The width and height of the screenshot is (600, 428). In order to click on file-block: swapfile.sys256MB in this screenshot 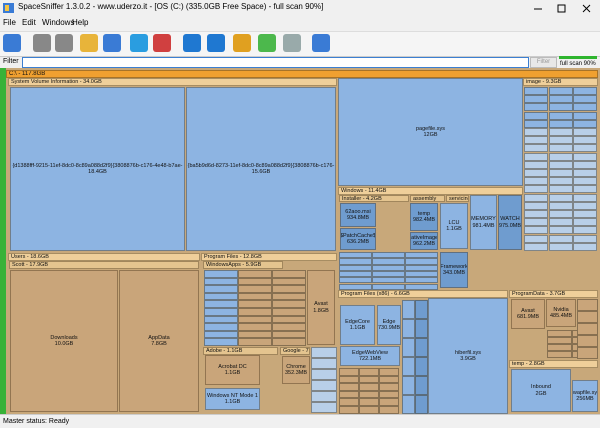, I will do `click(585, 396)`.